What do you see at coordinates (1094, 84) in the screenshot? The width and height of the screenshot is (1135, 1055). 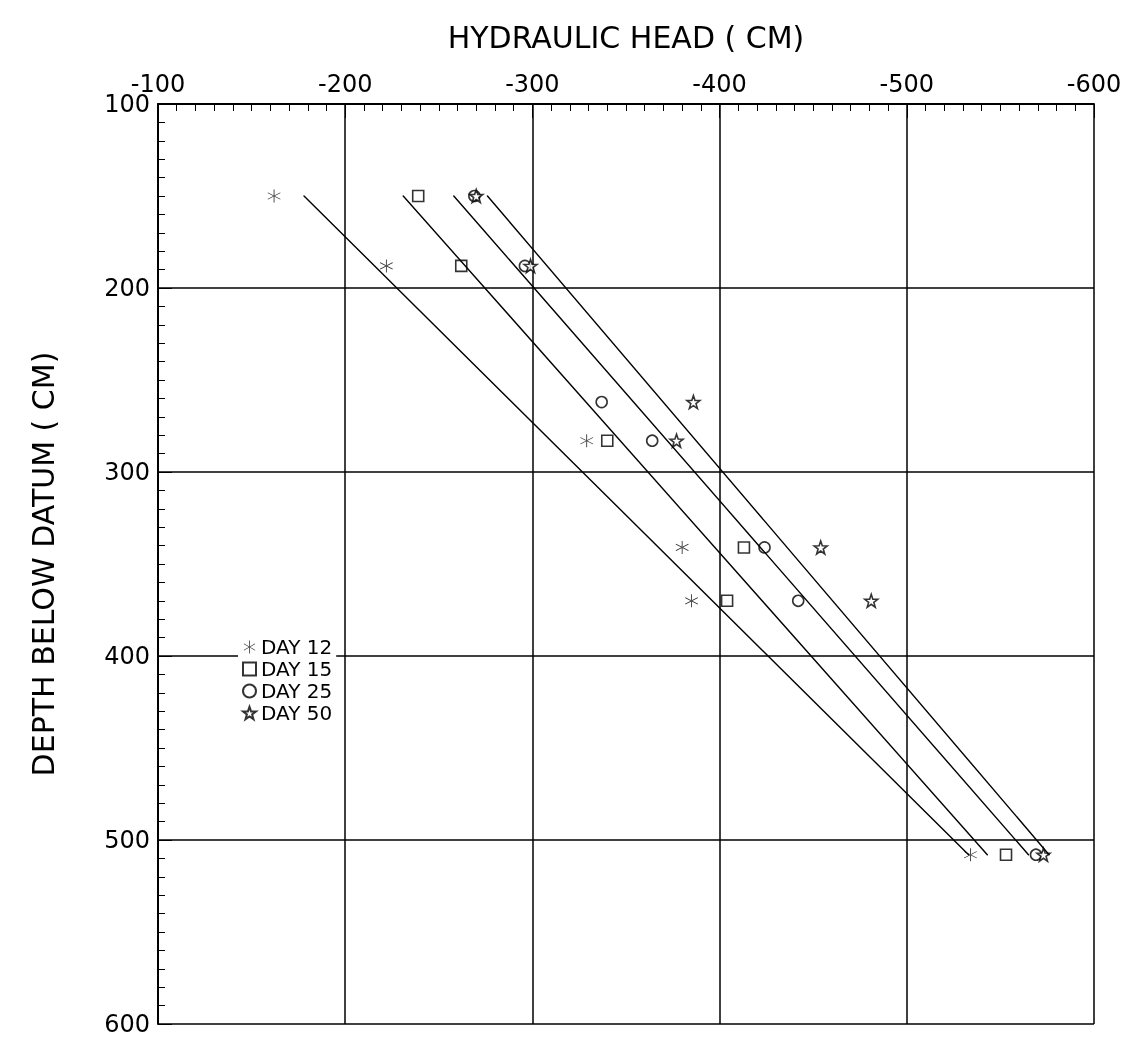 I see `x-tick-label: -600` at bounding box center [1094, 84].